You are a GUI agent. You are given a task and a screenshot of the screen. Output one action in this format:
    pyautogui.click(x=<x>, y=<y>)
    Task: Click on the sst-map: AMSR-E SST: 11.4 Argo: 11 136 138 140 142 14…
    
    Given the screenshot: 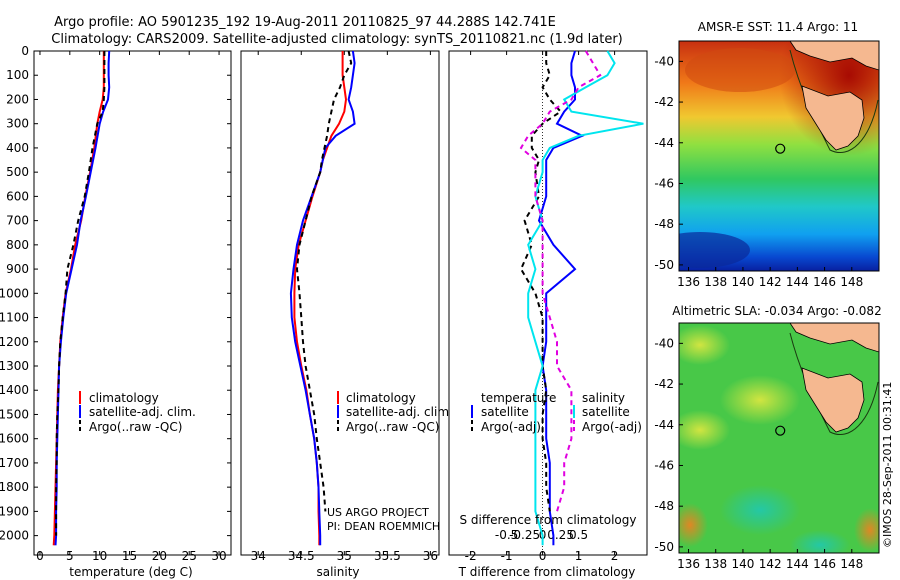 What is the action you would take?
    pyautogui.click(x=767, y=154)
    